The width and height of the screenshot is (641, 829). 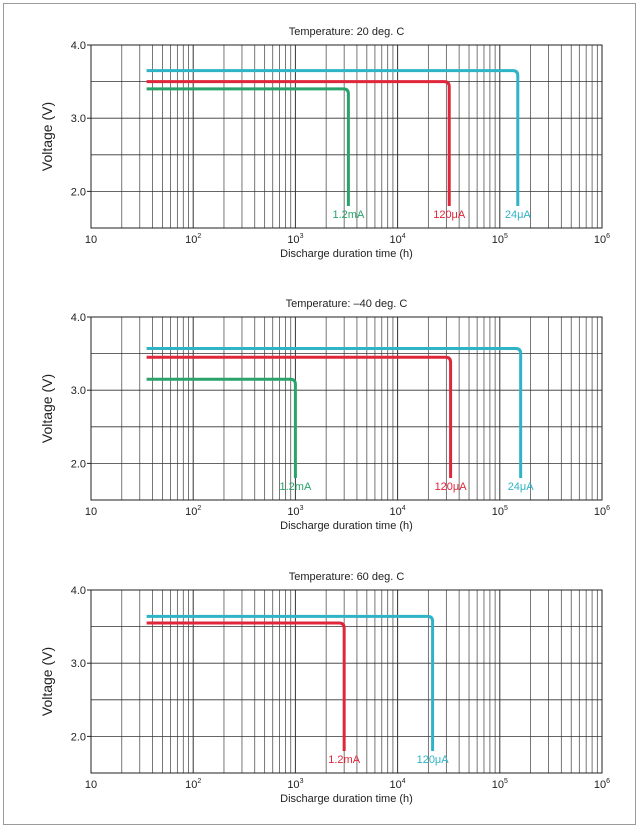 What do you see at coordinates (347, 32) in the screenshot?
I see `chart-title: Temperature: 20 deg. C` at bounding box center [347, 32].